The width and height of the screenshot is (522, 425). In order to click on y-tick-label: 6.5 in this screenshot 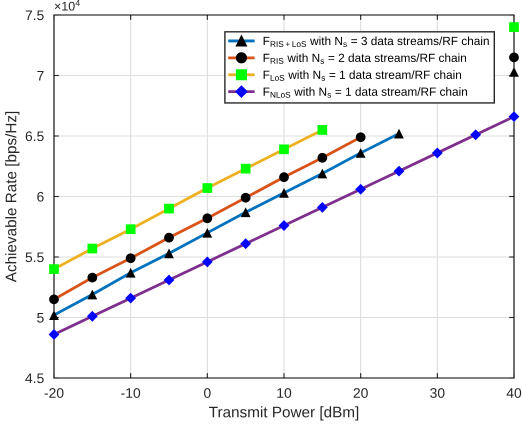, I will do `click(35, 136)`.